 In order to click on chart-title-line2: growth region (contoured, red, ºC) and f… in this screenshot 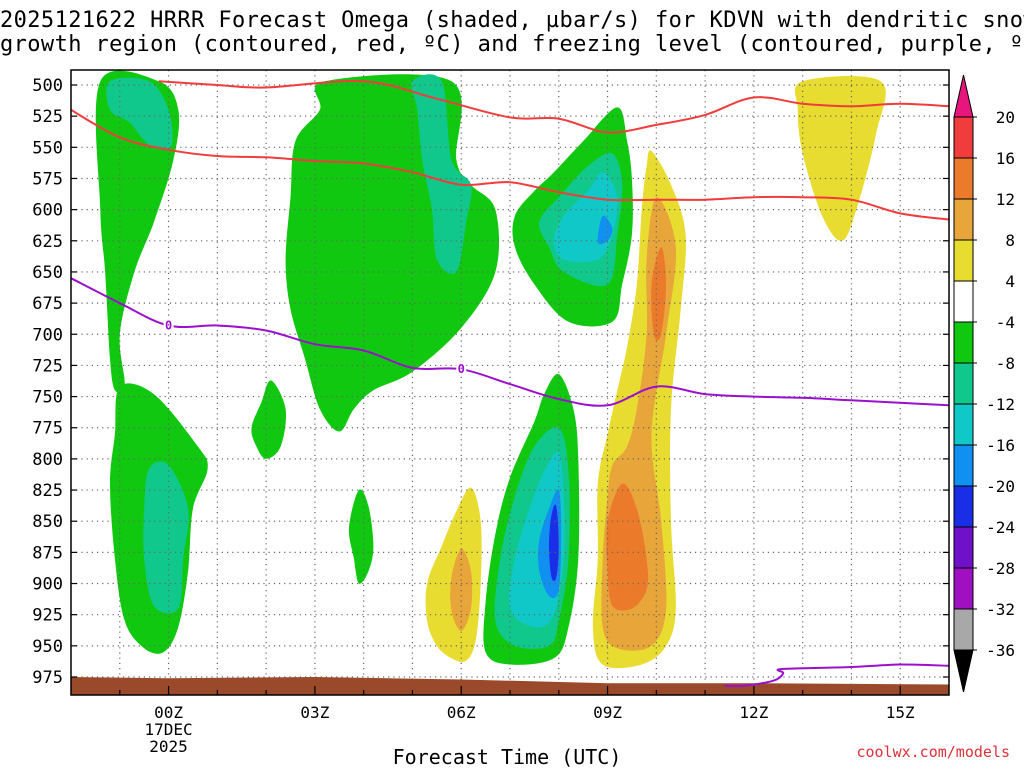, I will do `click(512, 44)`.